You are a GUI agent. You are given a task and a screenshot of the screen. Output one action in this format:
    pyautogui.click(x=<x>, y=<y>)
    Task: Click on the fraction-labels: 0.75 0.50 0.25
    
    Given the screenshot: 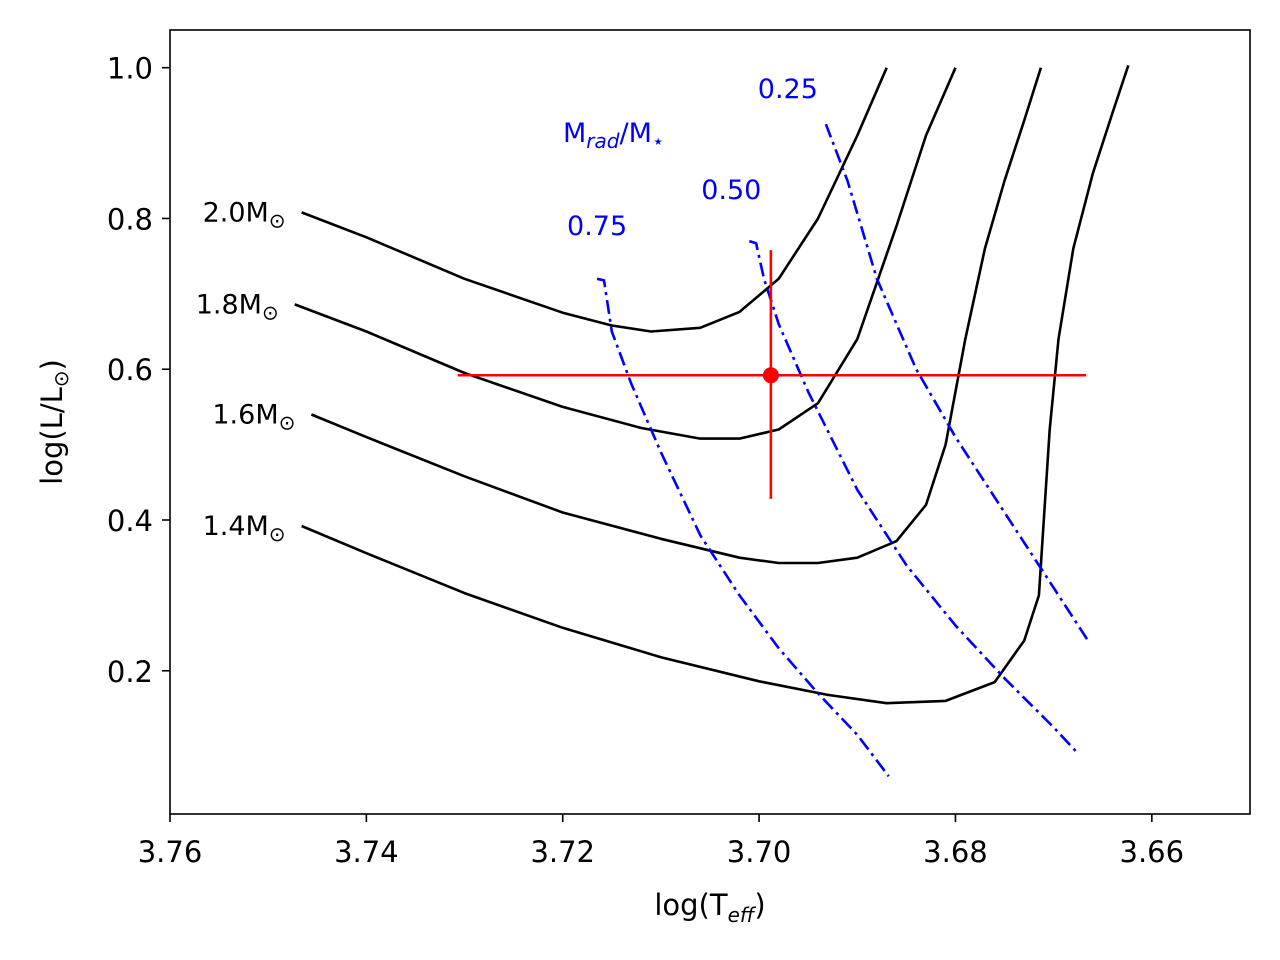 What is the action you would take?
    pyautogui.click(x=692, y=158)
    